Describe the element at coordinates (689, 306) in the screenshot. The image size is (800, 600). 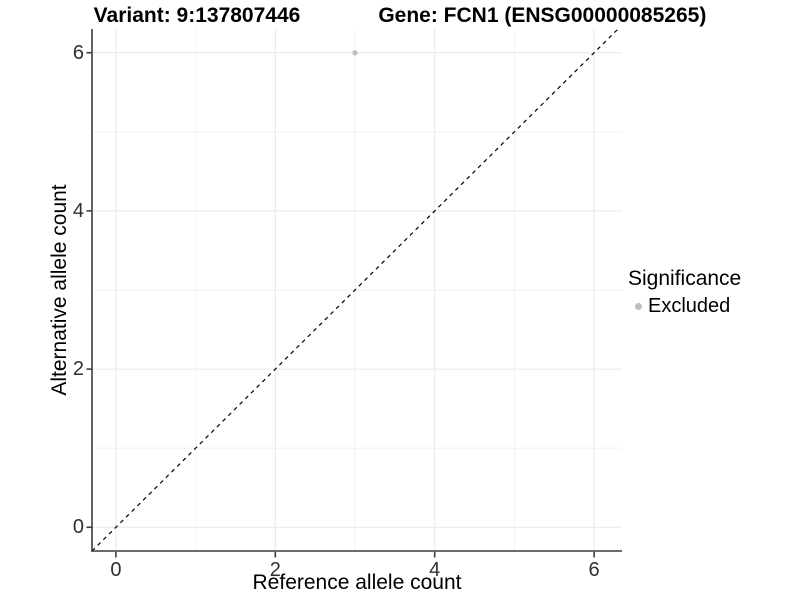
I see `legend-entry-label: Excluded` at that location.